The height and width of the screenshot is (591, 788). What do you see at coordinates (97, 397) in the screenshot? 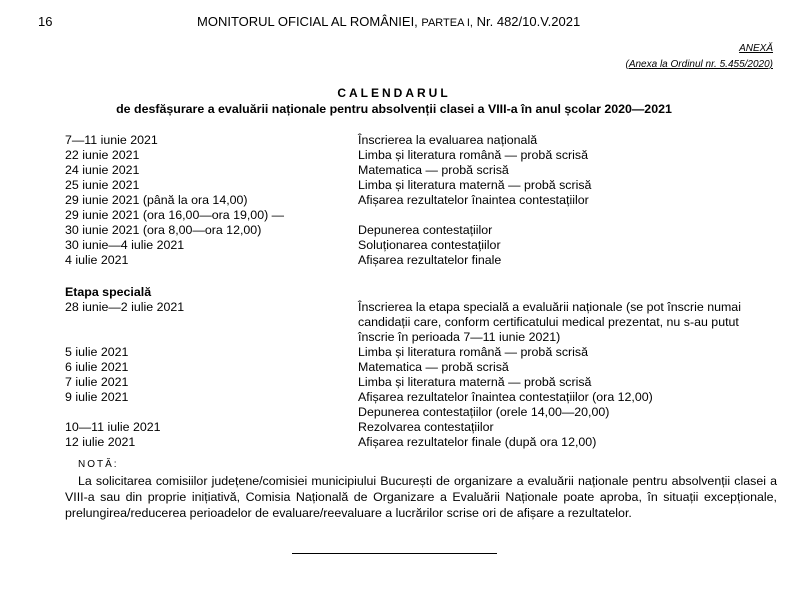
I see `schedule-date: 9 iulie 2021` at bounding box center [97, 397].